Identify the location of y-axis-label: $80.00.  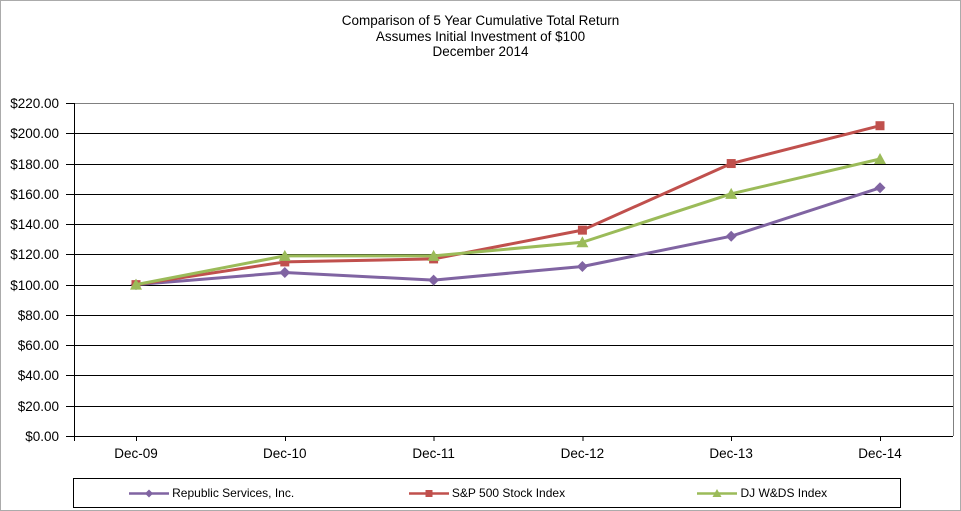
(38, 315).